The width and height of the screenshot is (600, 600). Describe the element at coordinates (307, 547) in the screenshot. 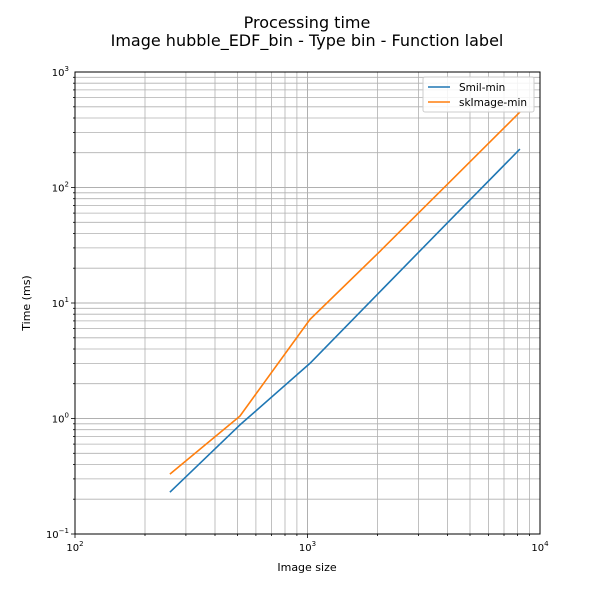

I see `x-tick-label: 10³` at that location.